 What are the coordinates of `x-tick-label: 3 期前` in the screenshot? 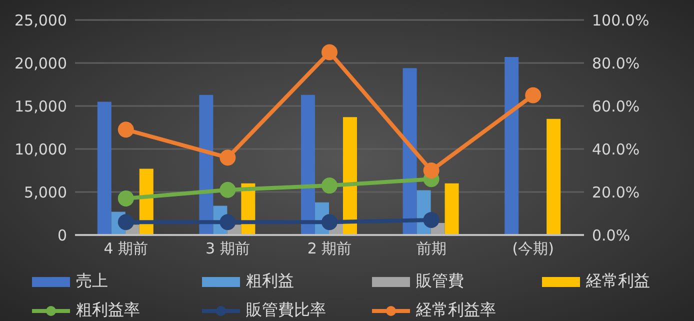 It's located at (228, 249).